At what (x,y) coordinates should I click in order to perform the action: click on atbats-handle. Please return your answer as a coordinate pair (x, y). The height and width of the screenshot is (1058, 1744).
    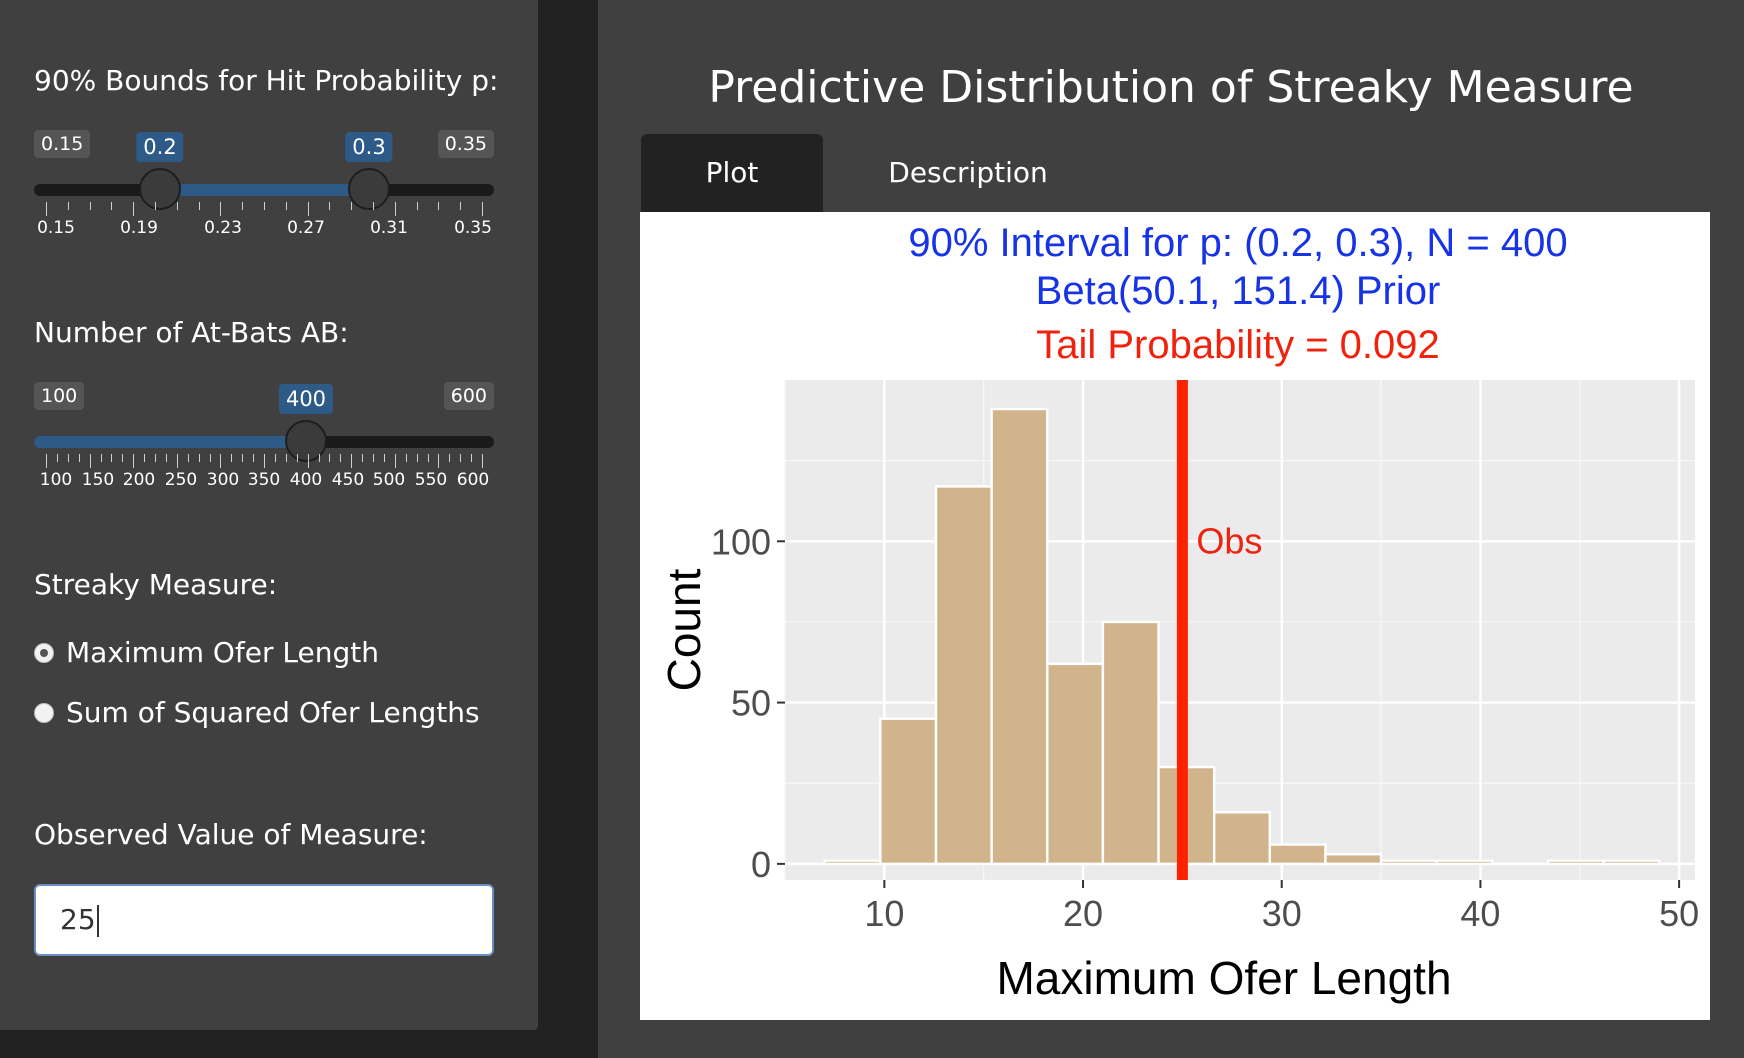
    Looking at the image, I should click on (306, 441).